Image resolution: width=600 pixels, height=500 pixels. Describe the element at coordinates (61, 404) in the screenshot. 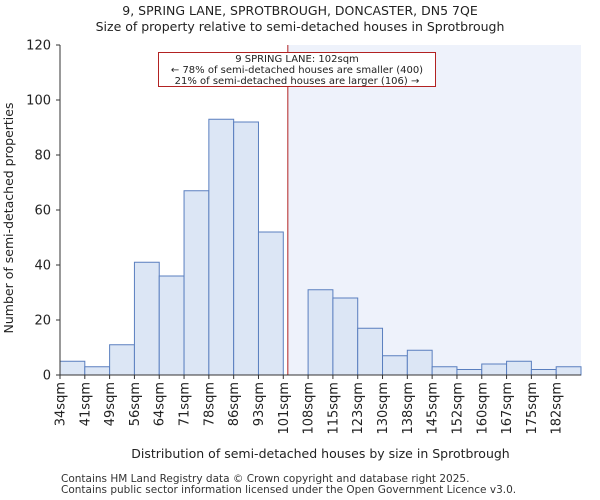

I see `x-tick-label-34sqm: 34sqm` at that location.